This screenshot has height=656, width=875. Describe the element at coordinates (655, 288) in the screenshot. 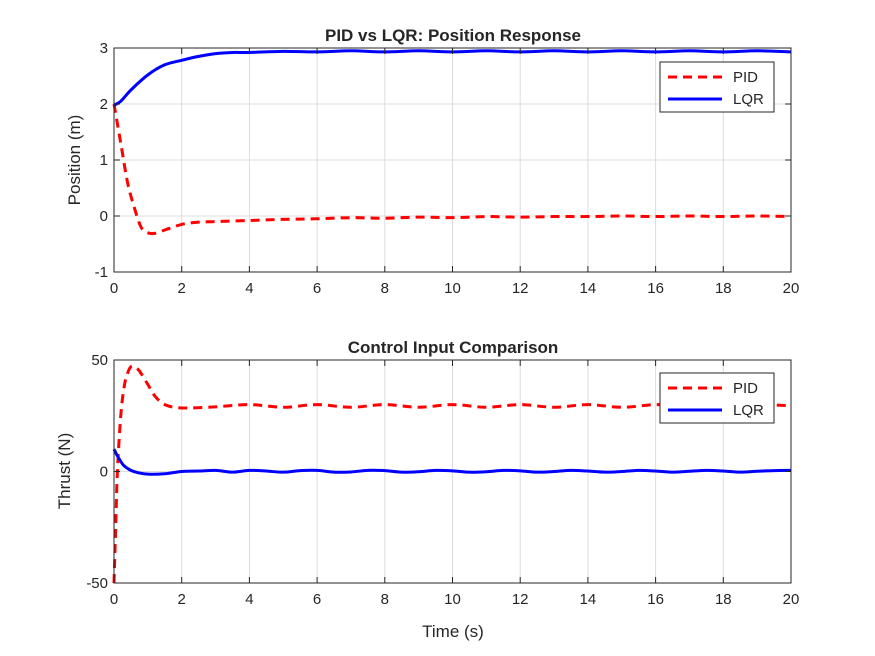

I see `position-xtick-label: 16` at that location.